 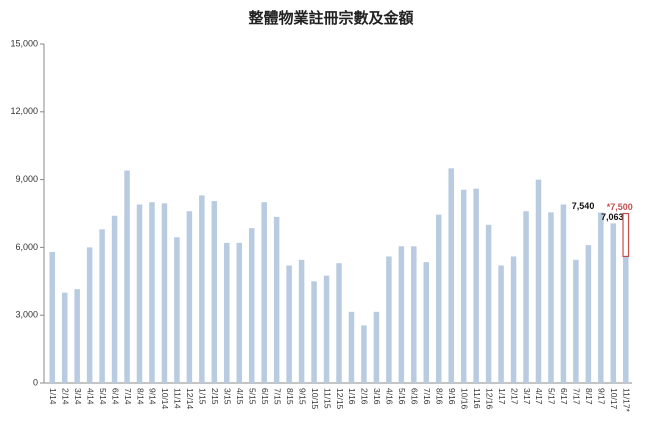 I want to click on x-tick-label: 1/17, so click(x=502, y=396).